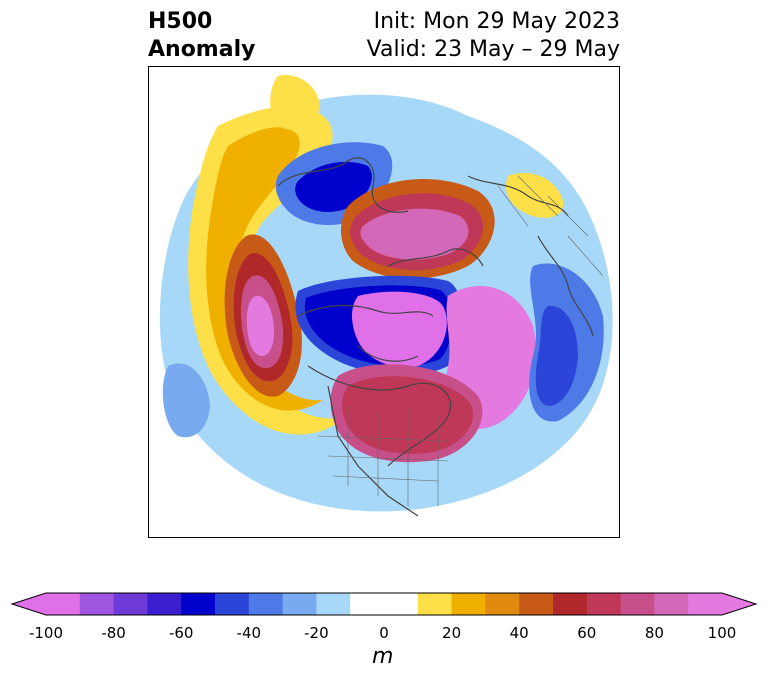 The height and width of the screenshot is (684, 768). I want to click on colorbar, so click(384, 604).